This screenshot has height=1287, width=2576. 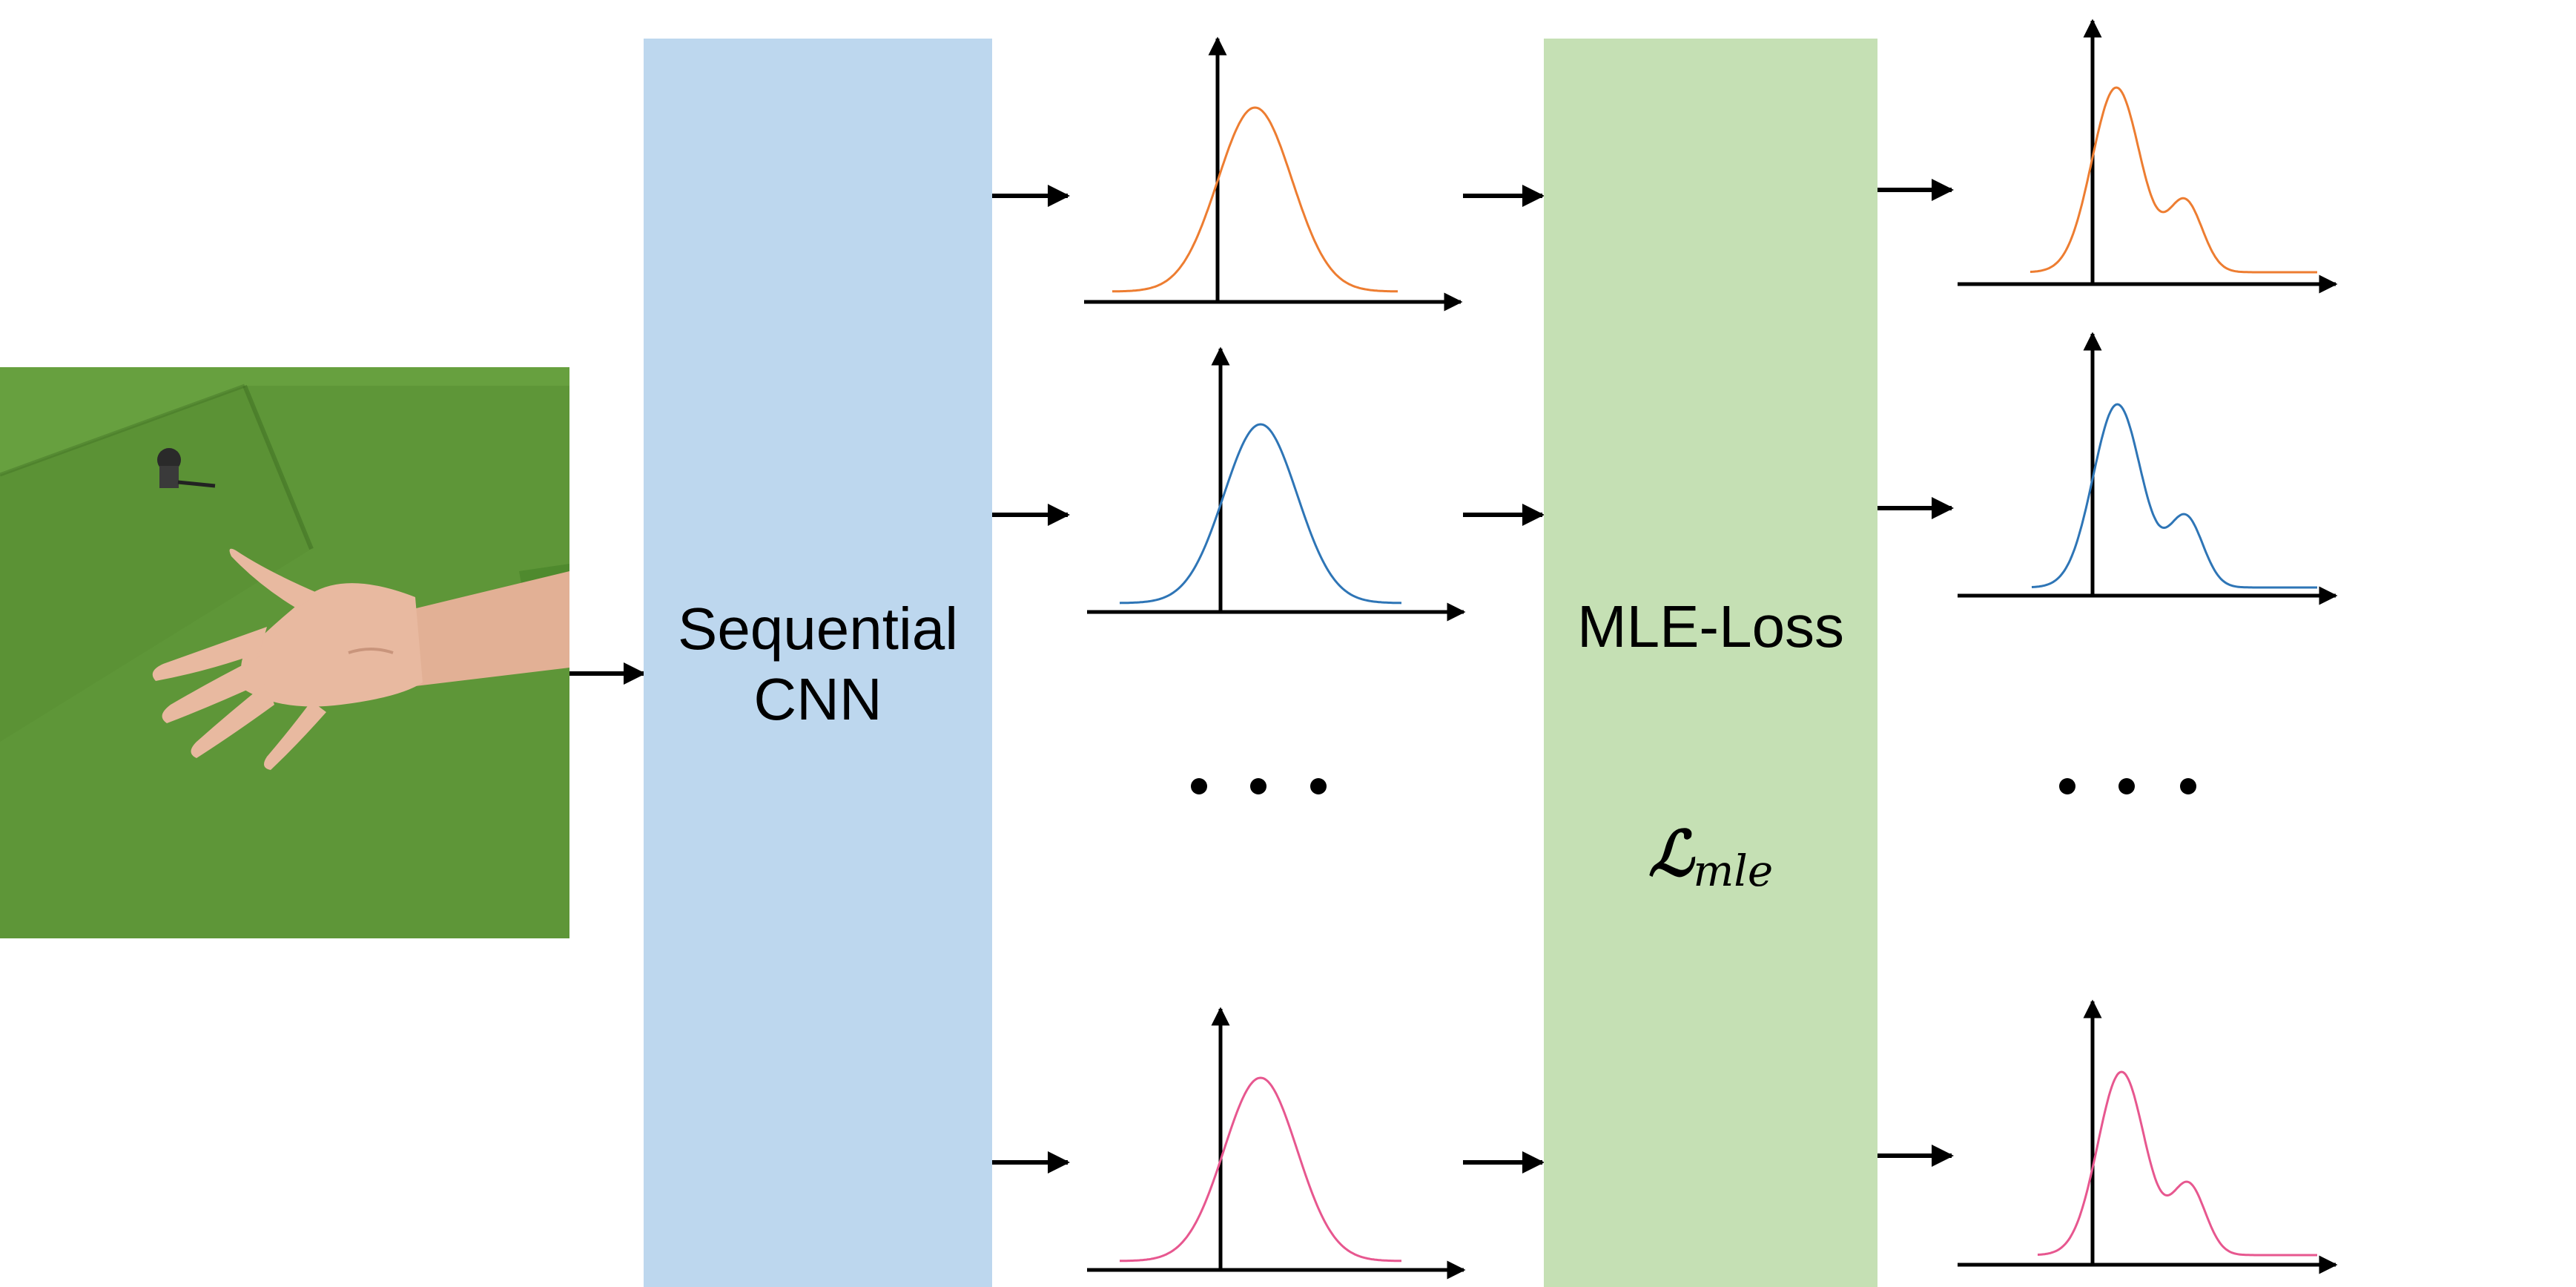 I want to click on gaussian-plot-bottom, so click(x=1276, y=1143).